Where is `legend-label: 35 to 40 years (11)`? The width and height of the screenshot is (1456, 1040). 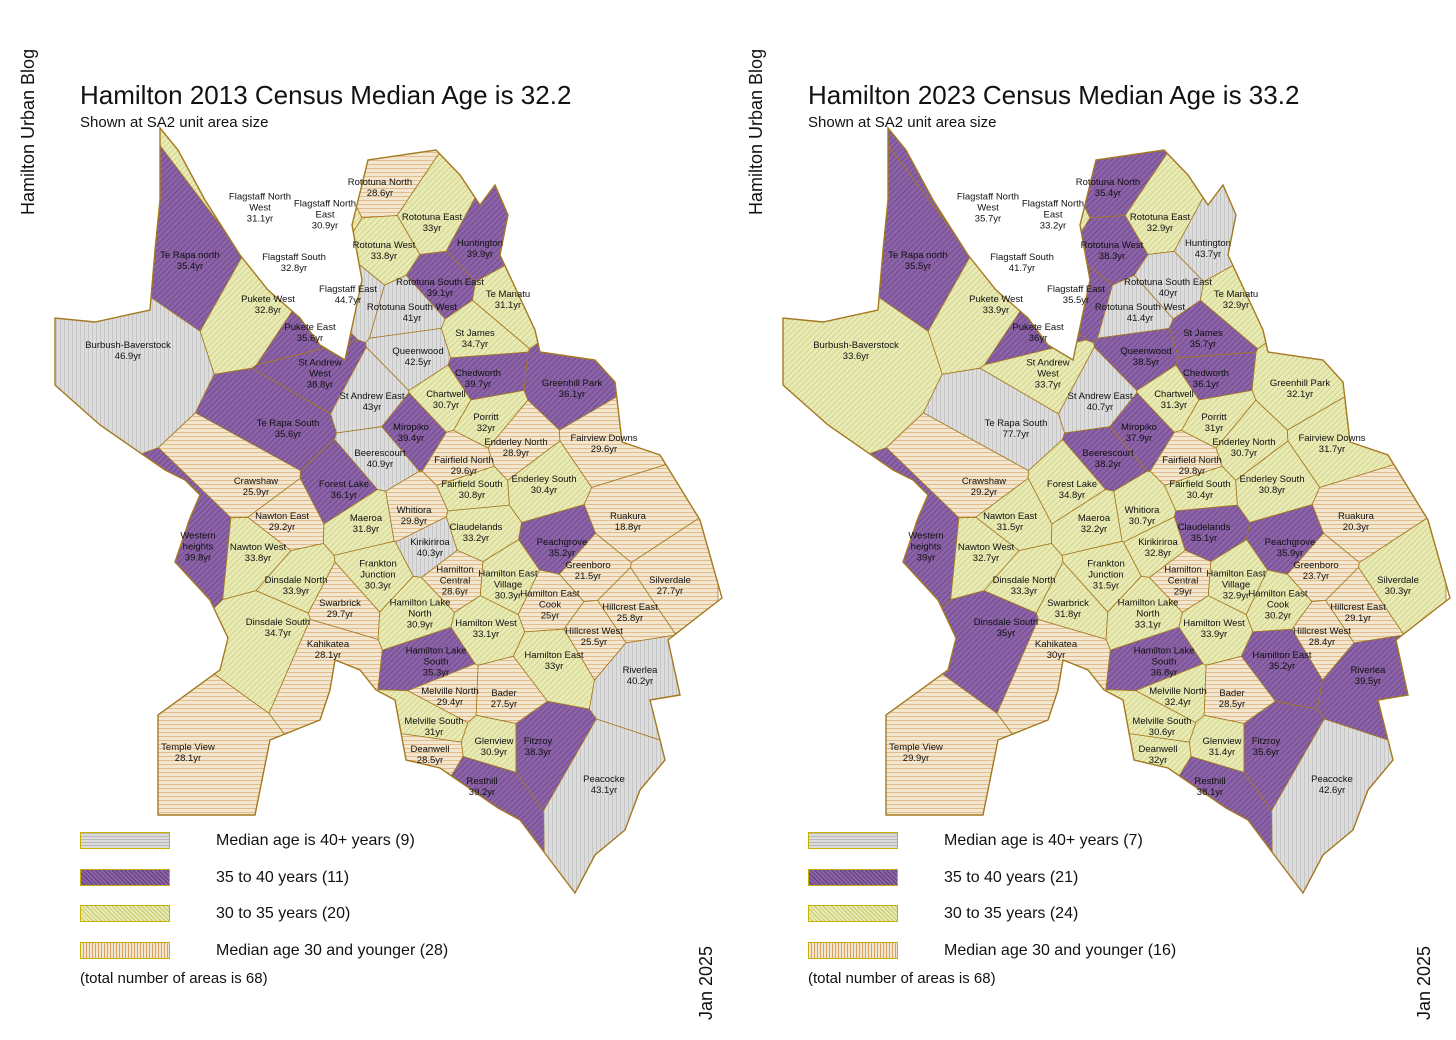 legend-label: 35 to 40 years (11) is located at coordinates (283, 877).